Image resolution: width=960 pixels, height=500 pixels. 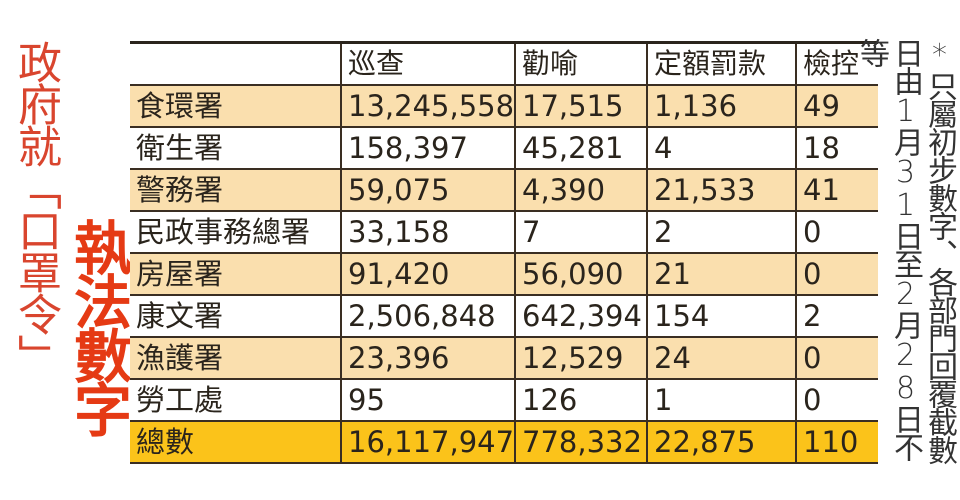 I want to click on patrol-cell: 95, so click(x=427, y=400).